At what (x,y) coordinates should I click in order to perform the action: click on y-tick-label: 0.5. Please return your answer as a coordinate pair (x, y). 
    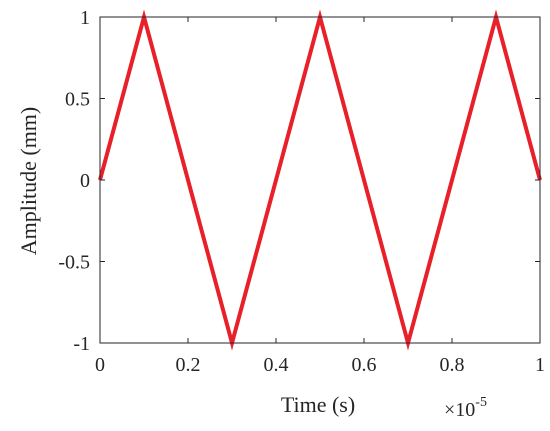
    Looking at the image, I should click on (77, 100).